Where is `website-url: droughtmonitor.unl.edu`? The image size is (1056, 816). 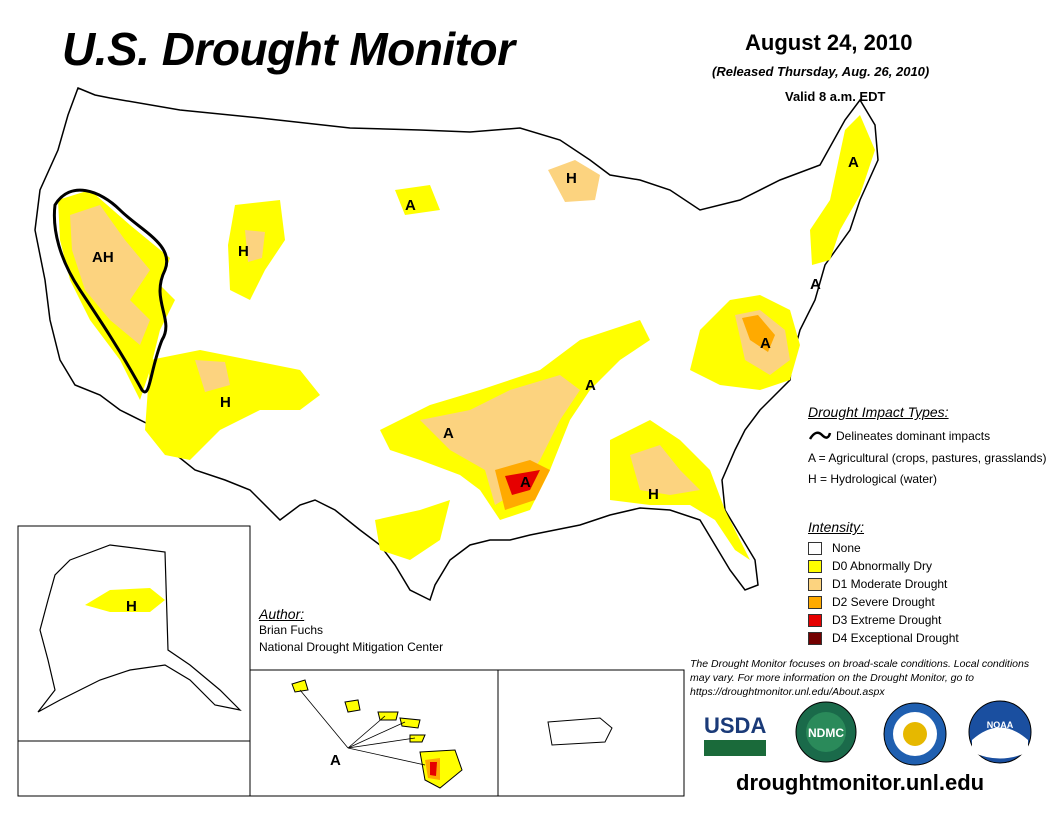 website-url: droughtmonitor.unl.edu is located at coordinates (860, 782).